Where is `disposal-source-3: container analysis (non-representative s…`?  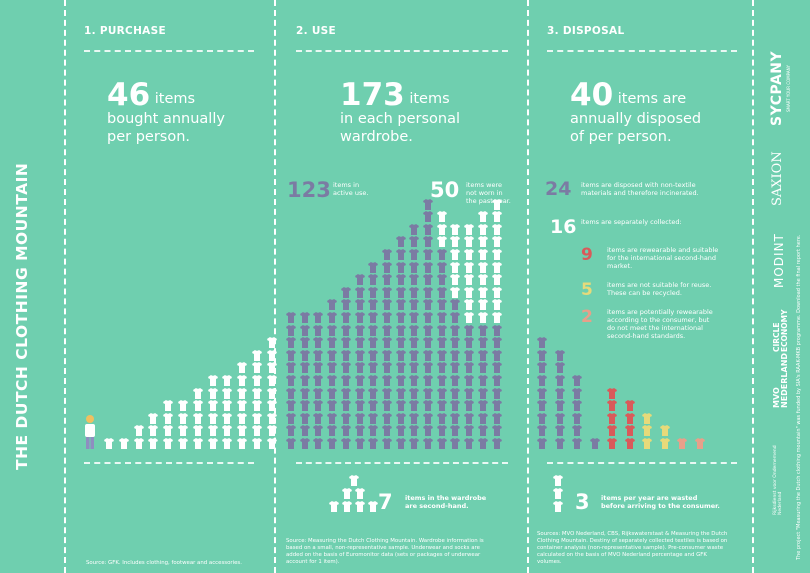 disposal-source-3: container analysis (non-representative s… is located at coordinates (630, 548).